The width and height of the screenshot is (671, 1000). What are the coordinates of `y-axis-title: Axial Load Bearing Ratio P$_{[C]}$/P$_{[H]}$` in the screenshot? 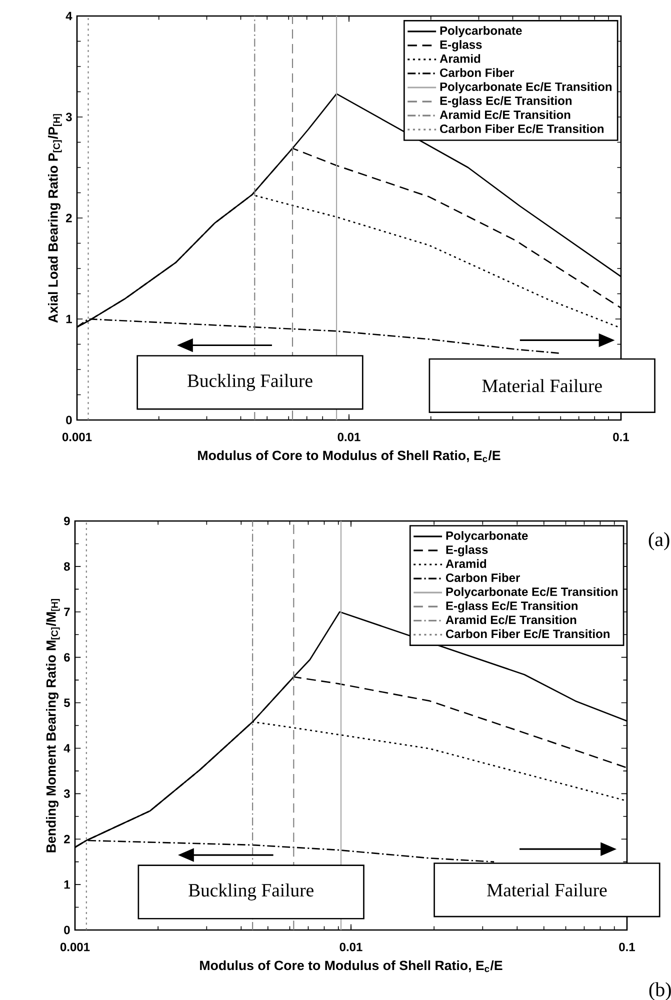 It's located at (55, 218).